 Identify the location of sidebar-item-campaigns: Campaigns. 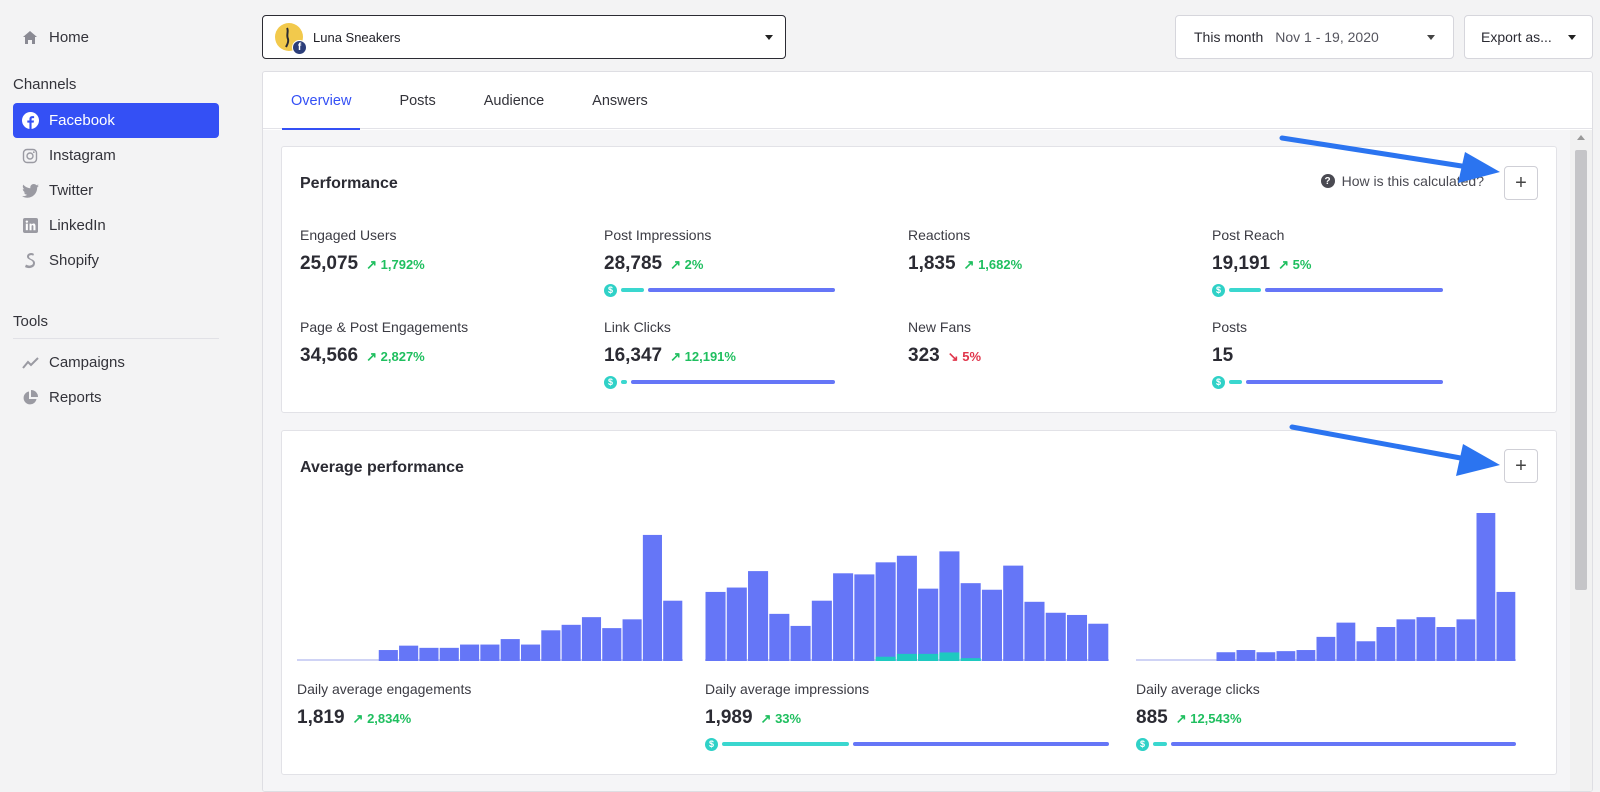
(116, 362).